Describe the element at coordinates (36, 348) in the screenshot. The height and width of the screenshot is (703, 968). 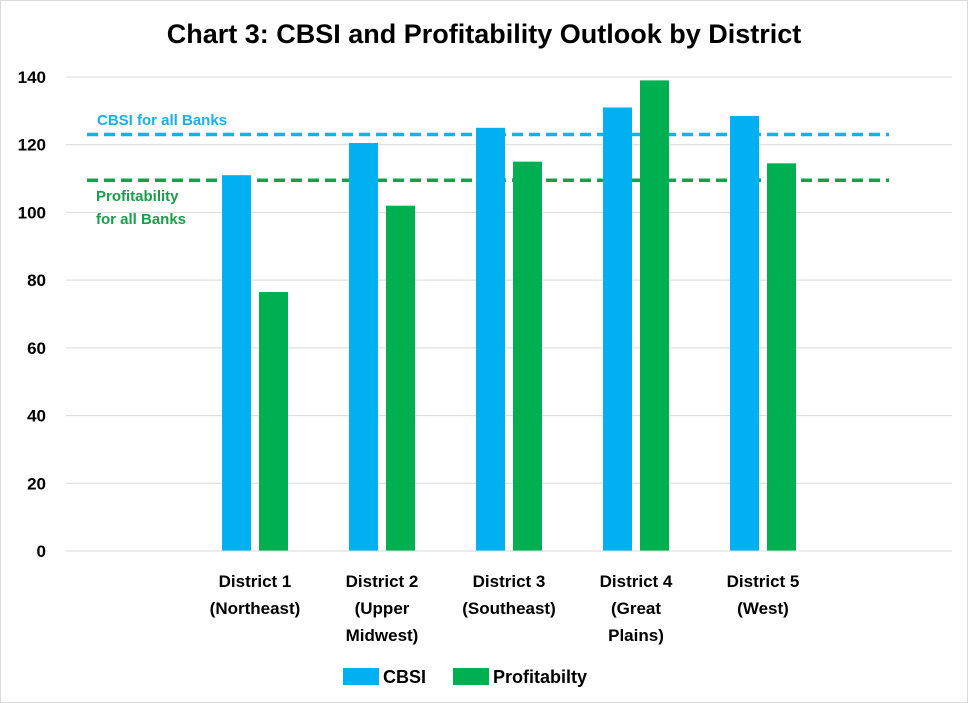
I see `y-tick-label-60: 60` at that location.